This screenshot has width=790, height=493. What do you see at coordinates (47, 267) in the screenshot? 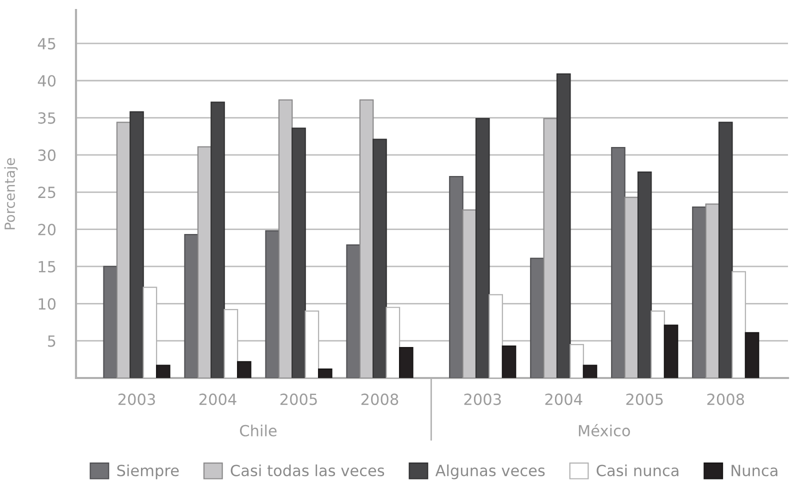
I see `y-tick-label: 15` at bounding box center [47, 267].